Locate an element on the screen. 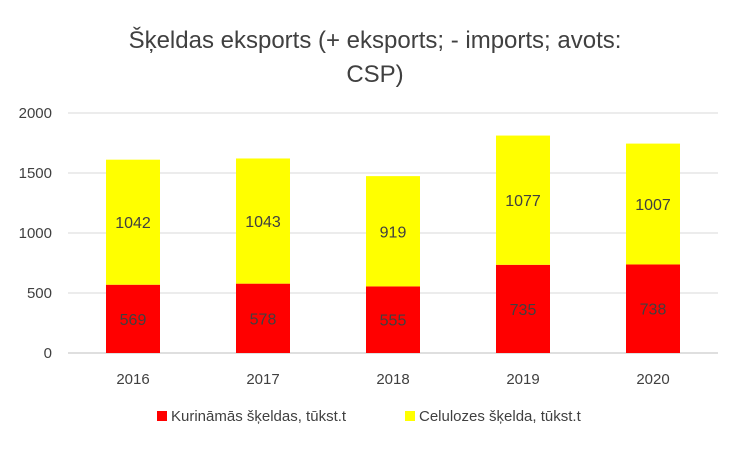  data-label: 555 is located at coordinates (393, 321).